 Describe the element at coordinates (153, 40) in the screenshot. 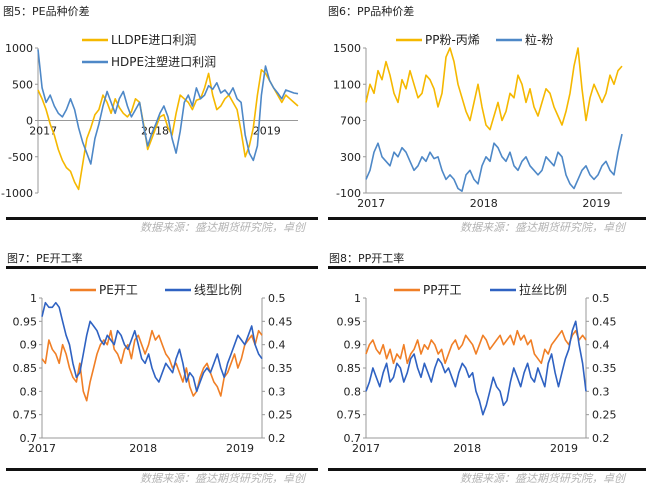

I see `legend-label: LLDPE进口利润` at that location.